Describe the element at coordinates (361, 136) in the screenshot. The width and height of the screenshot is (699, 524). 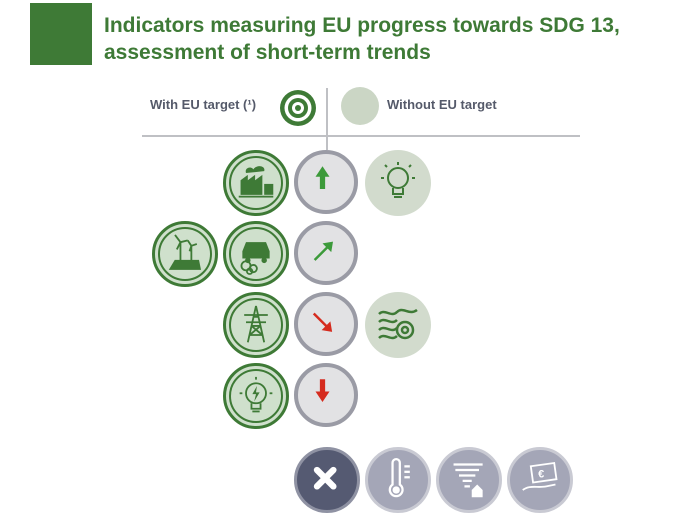
I see `header-divider` at that location.